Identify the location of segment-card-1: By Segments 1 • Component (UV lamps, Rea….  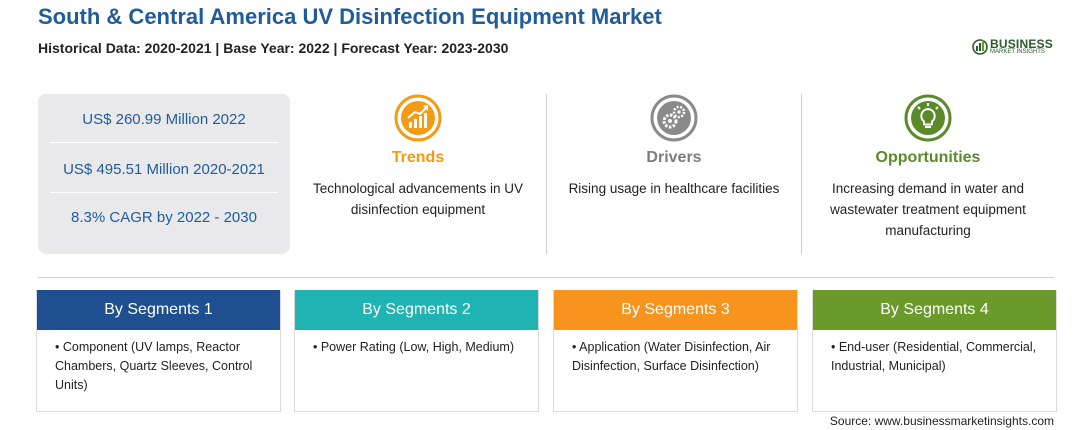
(158, 351).